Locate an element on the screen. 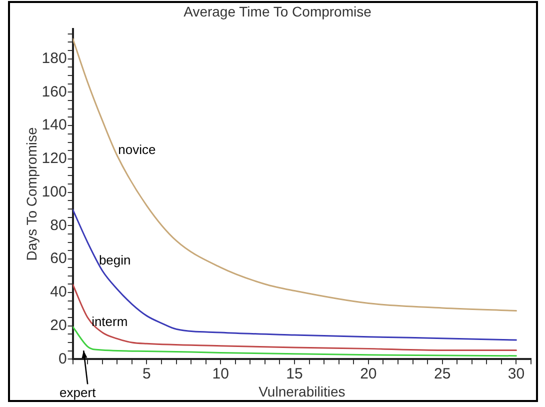 This screenshot has width=545, height=407. x-tick-label: 15 is located at coordinates (294, 373).